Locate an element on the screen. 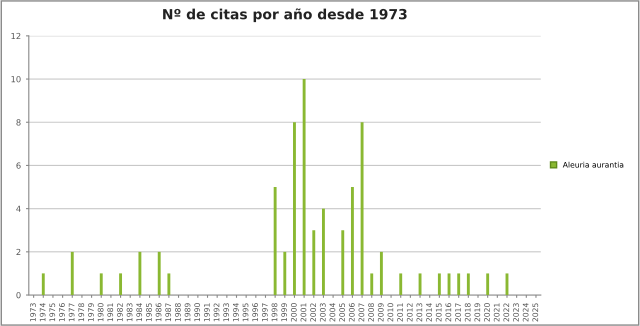 The image size is (640, 326). y-tick-label: 8 is located at coordinates (18, 122).